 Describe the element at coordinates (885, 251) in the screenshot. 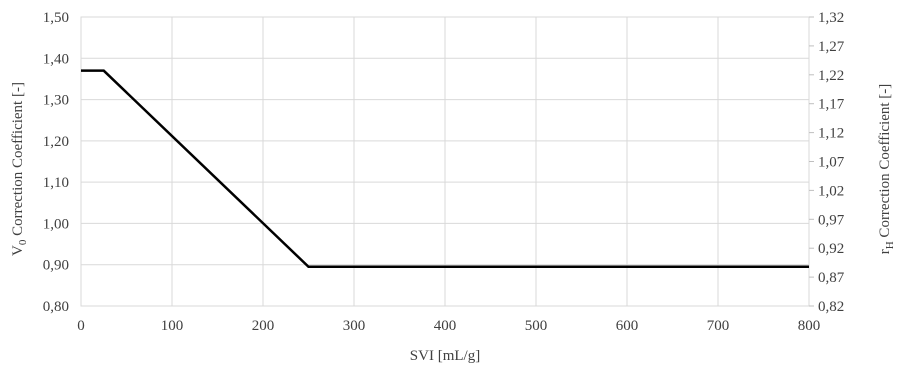

I see `y2-axis-title-main: r` at that location.